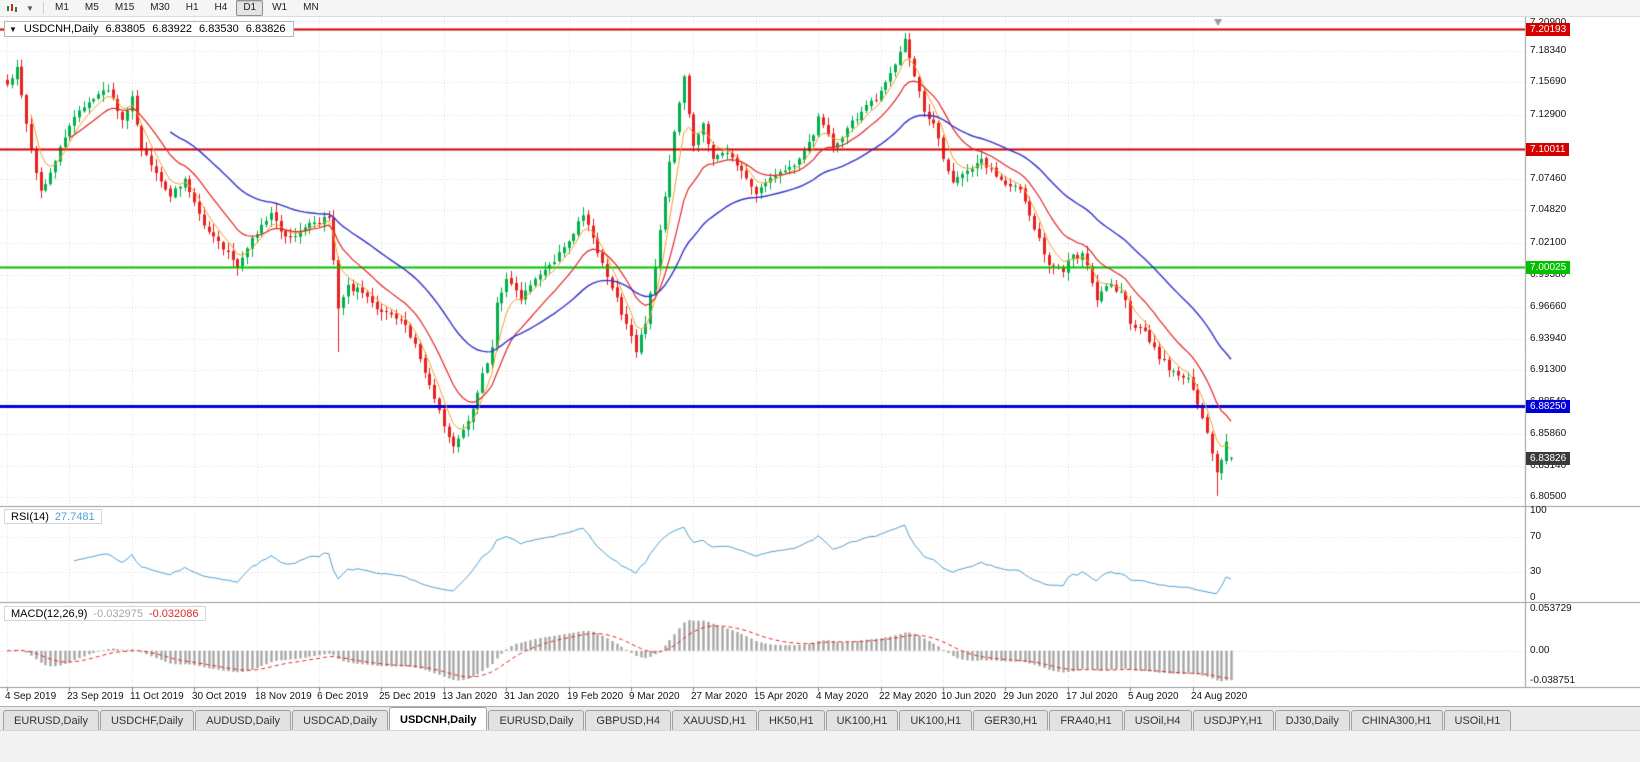 Image resolution: width=1640 pixels, height=762 pixels. I want to click on price-axis-tick: 6.85860, so click(1548, 433).